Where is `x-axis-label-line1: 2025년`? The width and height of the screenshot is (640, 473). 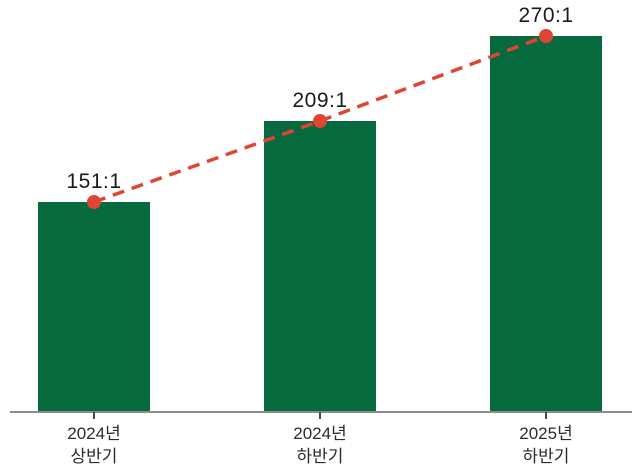 x-axis-label-line1: 2025년 is located at coordinates (546, 433).